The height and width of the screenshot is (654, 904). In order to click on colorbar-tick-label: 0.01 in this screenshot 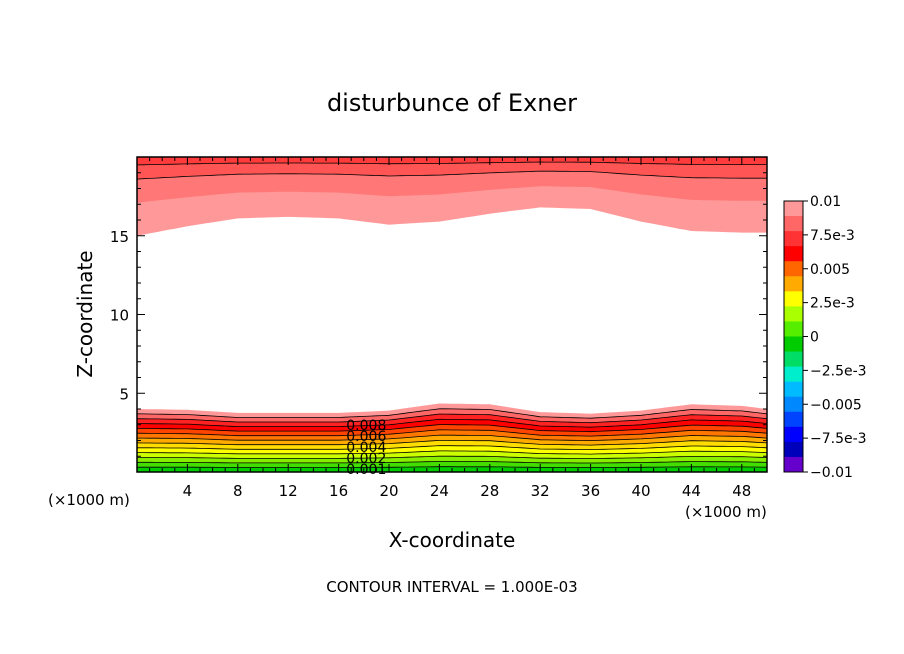, I will do `click(825, 202)`.